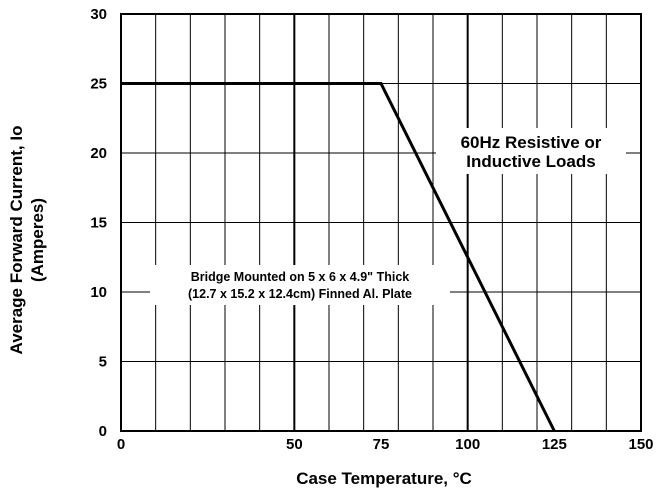 The width and height of the screenshot is (662, 491). What do you see at coordinates (103, 362) in the screenshot?
I see `y-tick-label: 5` at bounding box center [103, 362].